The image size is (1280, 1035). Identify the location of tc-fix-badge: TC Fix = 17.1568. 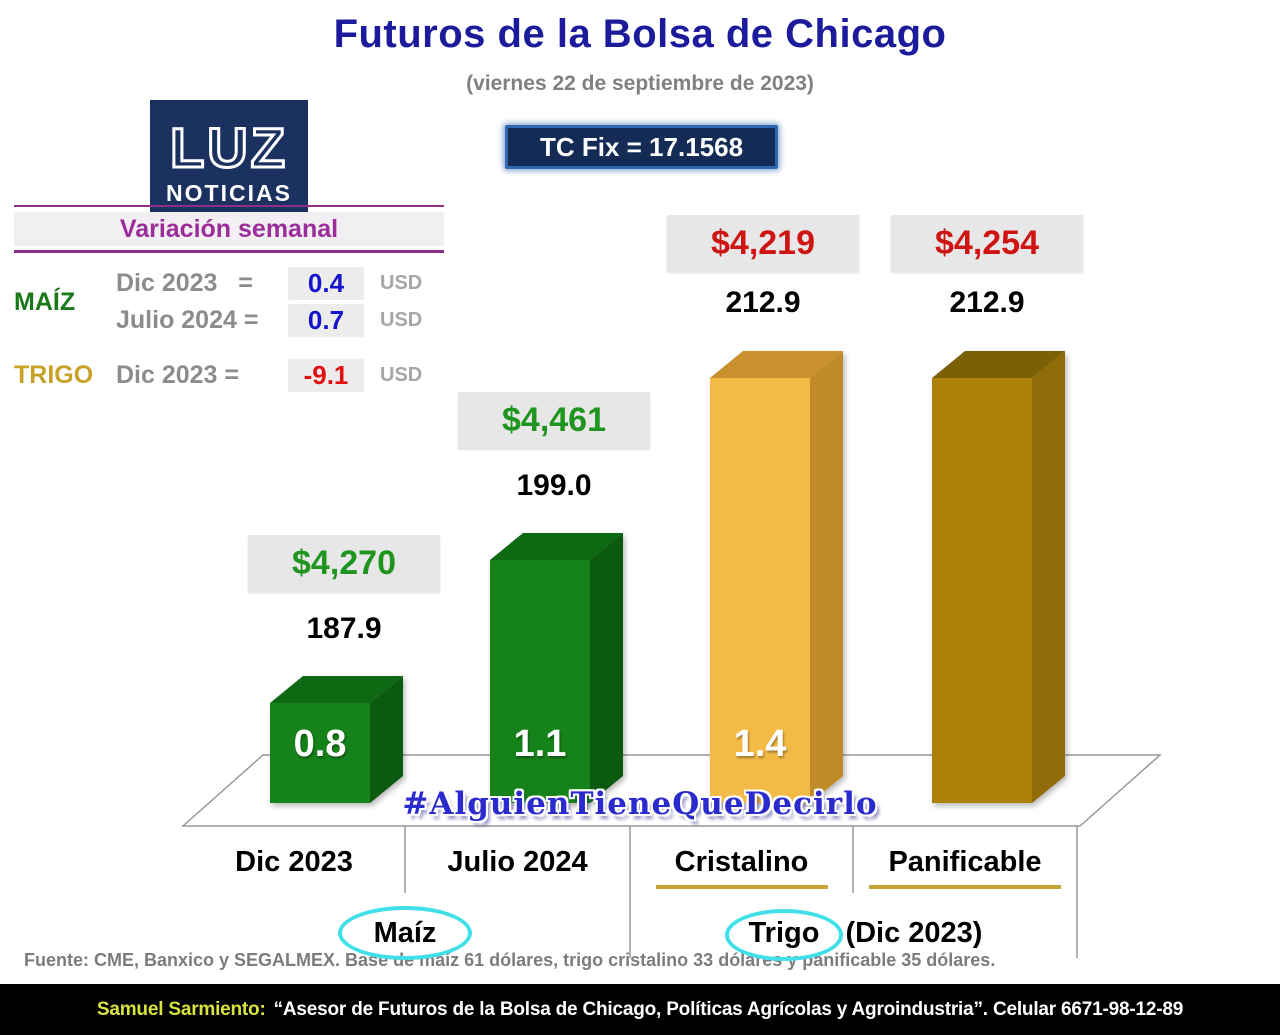
(641, 147).